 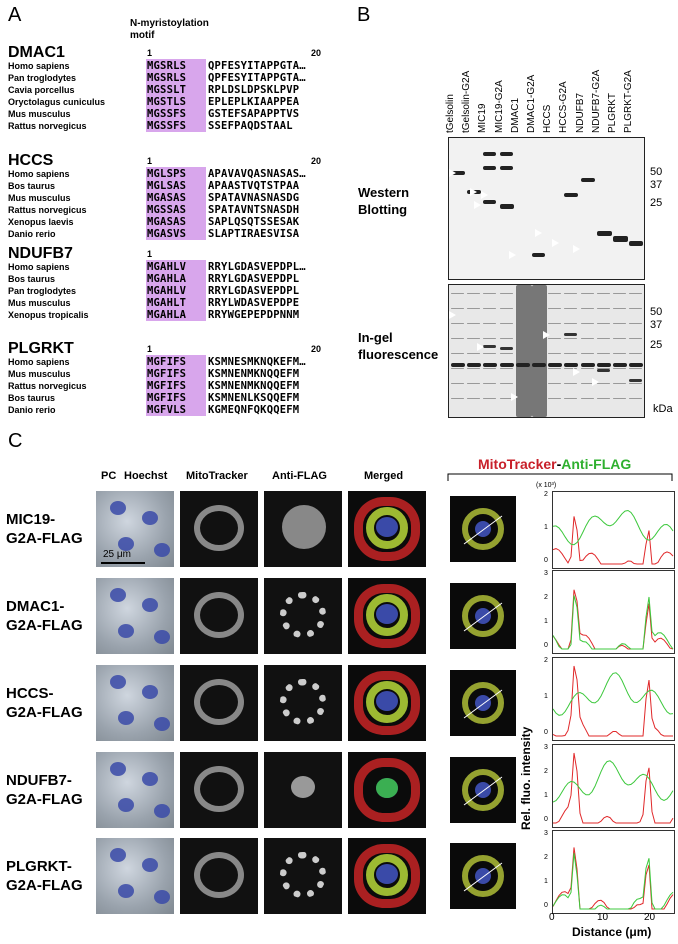 What do you see at coordinates (656, 312) in the screenshot?
I see `mw-marker-50-bottom: 50` at bounding box center [656, 312].